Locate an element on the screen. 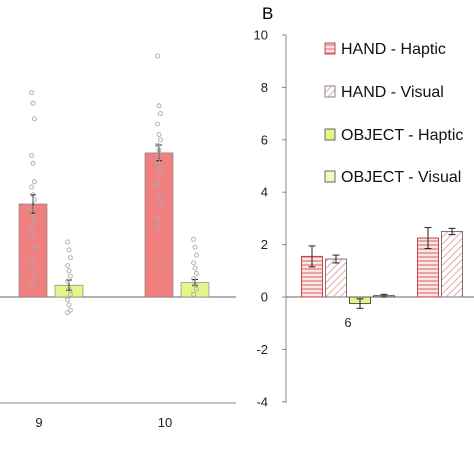 This screenshot has width=474, height=474. red-horizontal-stripe-swatch is located at coordinates (330, 48).